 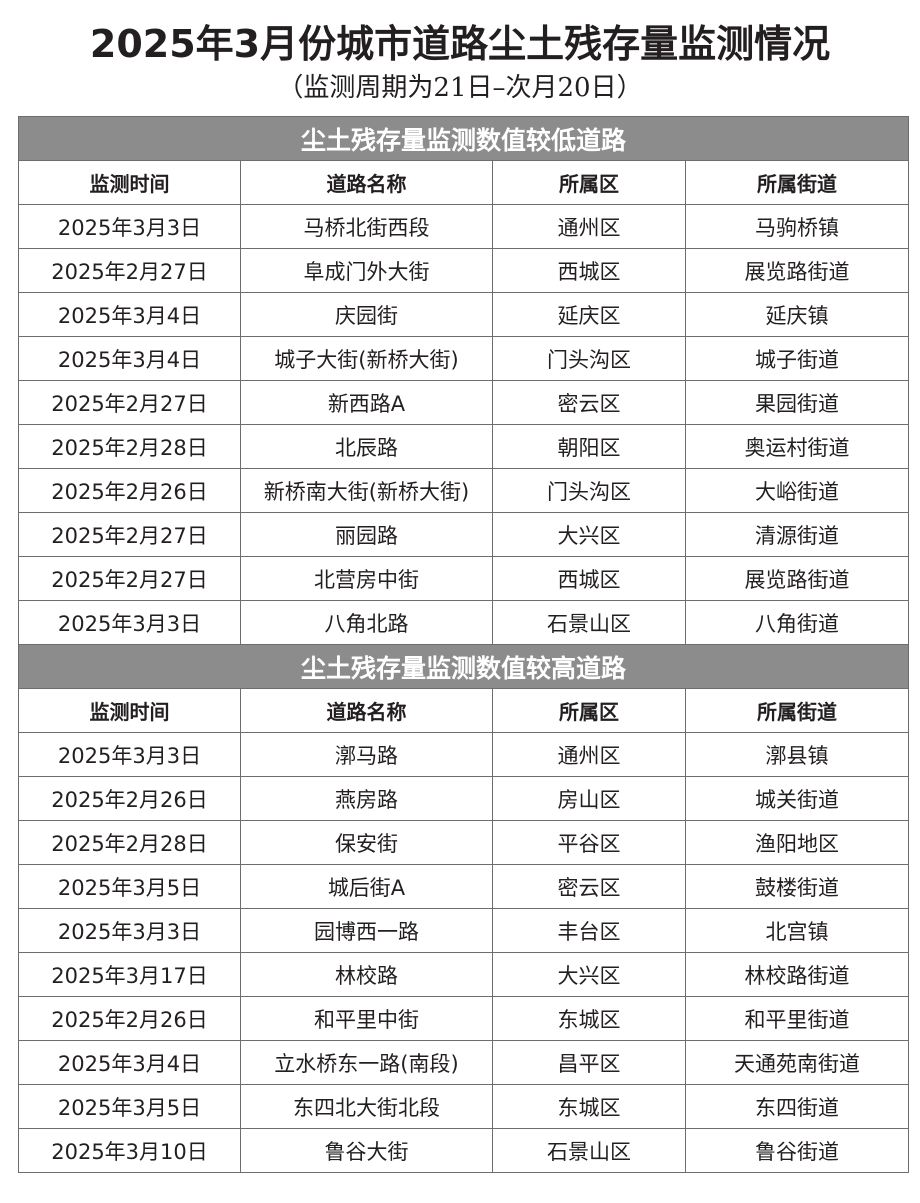 What do you see at coordinates (460, 44) in the screenshot?
I see `page-title: 2025年3月份城市道路尘土残存量监测情况` at bounding box center [460, 44].